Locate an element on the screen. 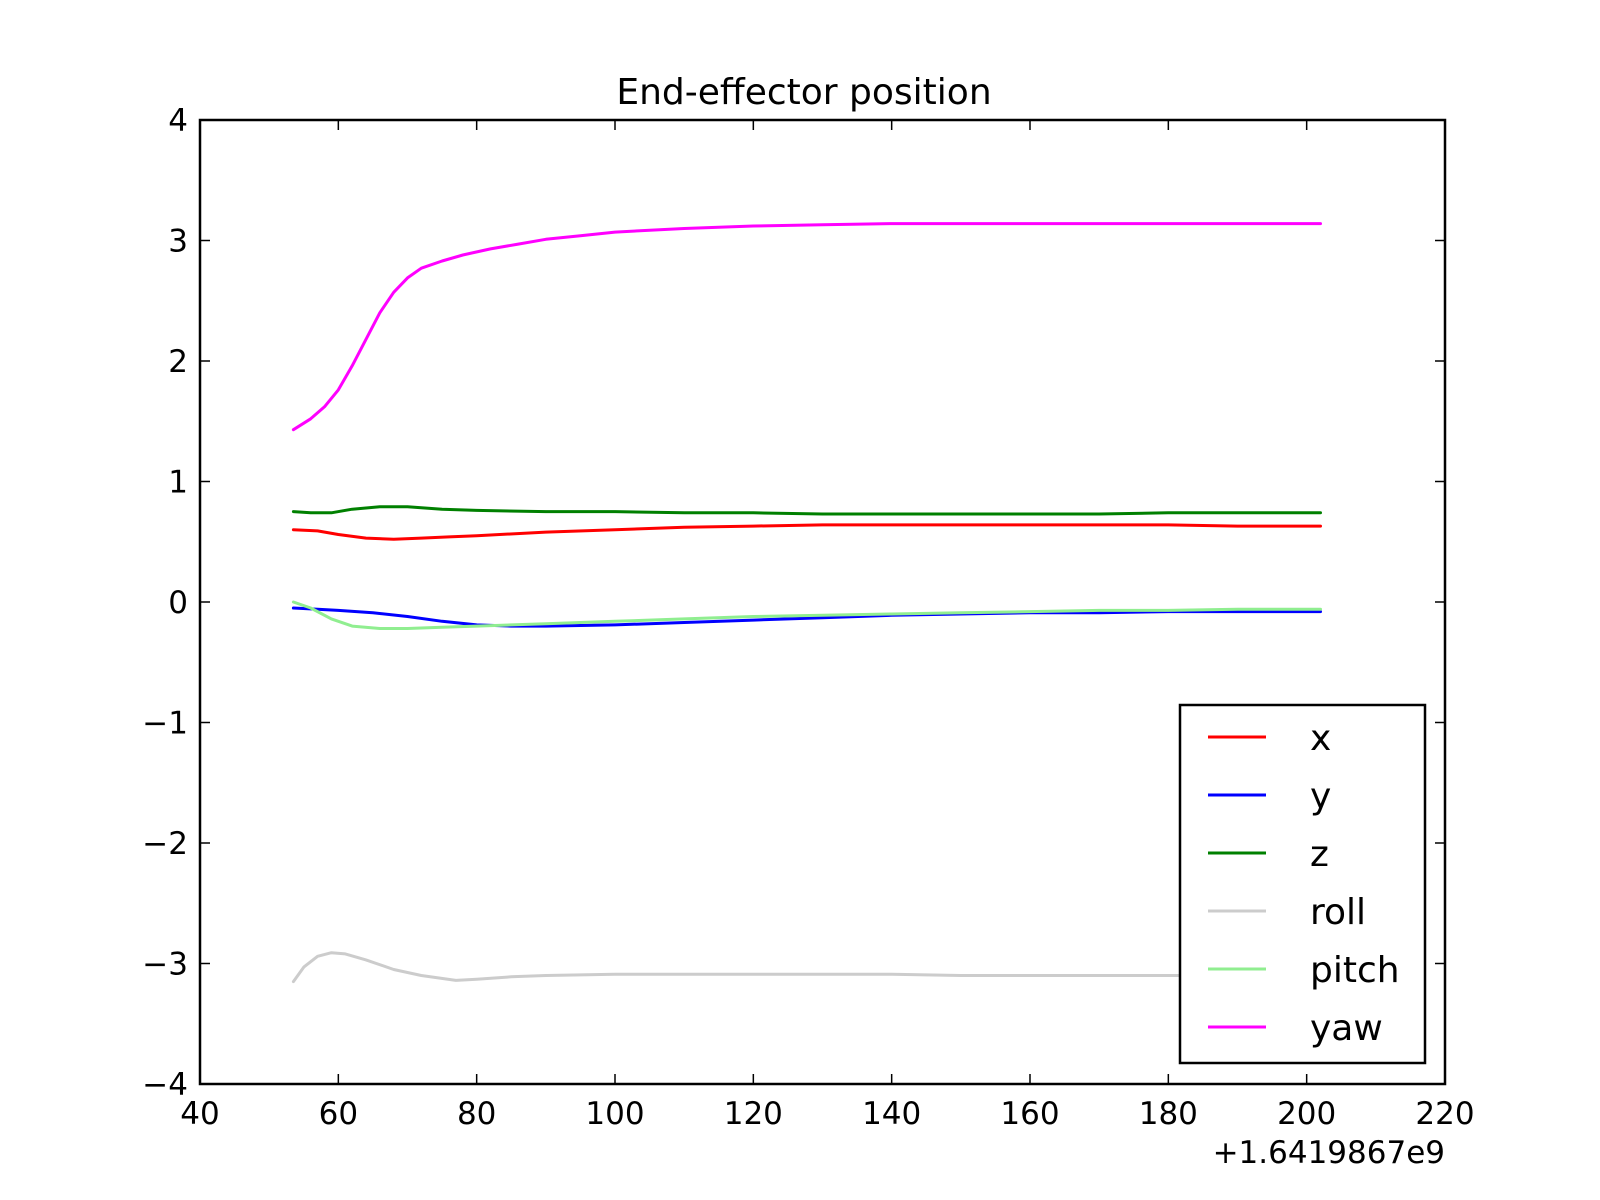 Image resolution: width=1600 pixels, height=1200 pixels. x-tick-label: 100 is located at coordinates (614, 1114).